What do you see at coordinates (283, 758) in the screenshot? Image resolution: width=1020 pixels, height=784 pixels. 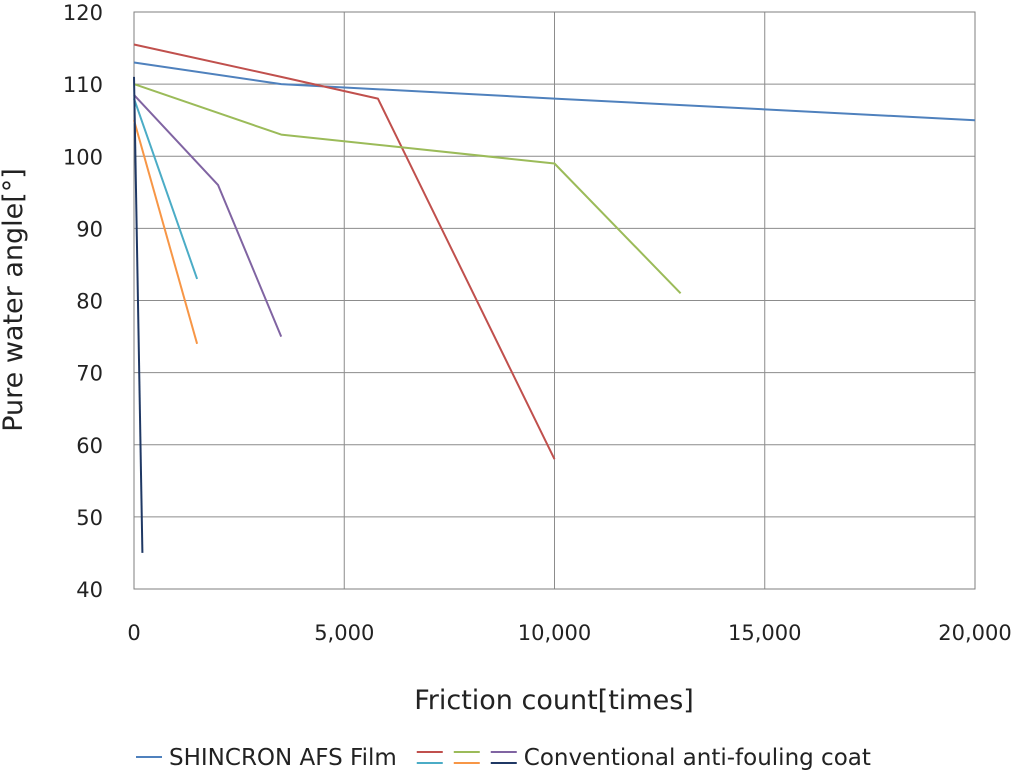 I see `legend-label: SHINCRON AFS Film` at bounding box center [283, 758].